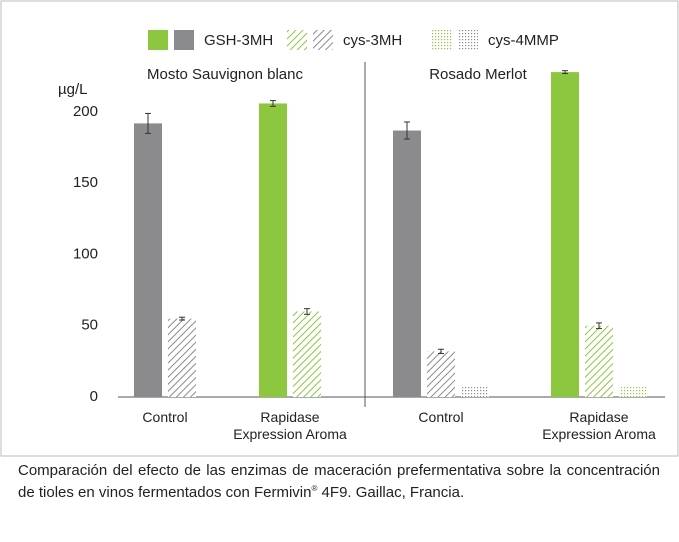 This screenshot has height=542, width=679. I want to click on y-tick-label: 200, so click(85, 111).